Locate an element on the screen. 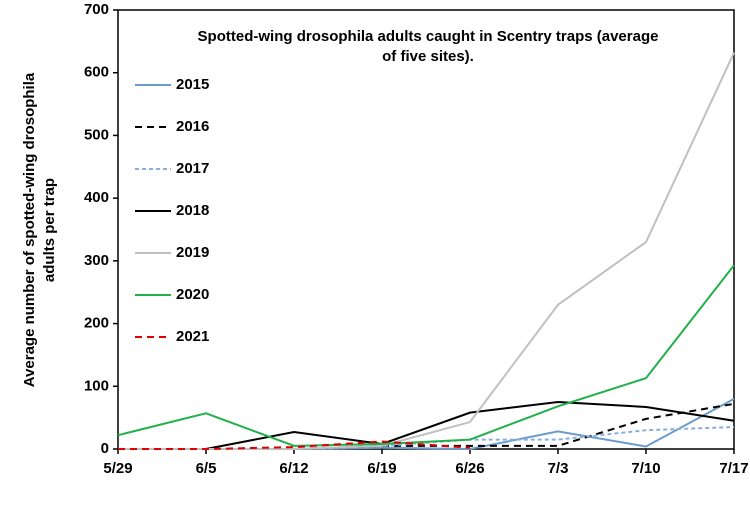  x-tick-label: 6/26 is located at coordinates (469, 468).